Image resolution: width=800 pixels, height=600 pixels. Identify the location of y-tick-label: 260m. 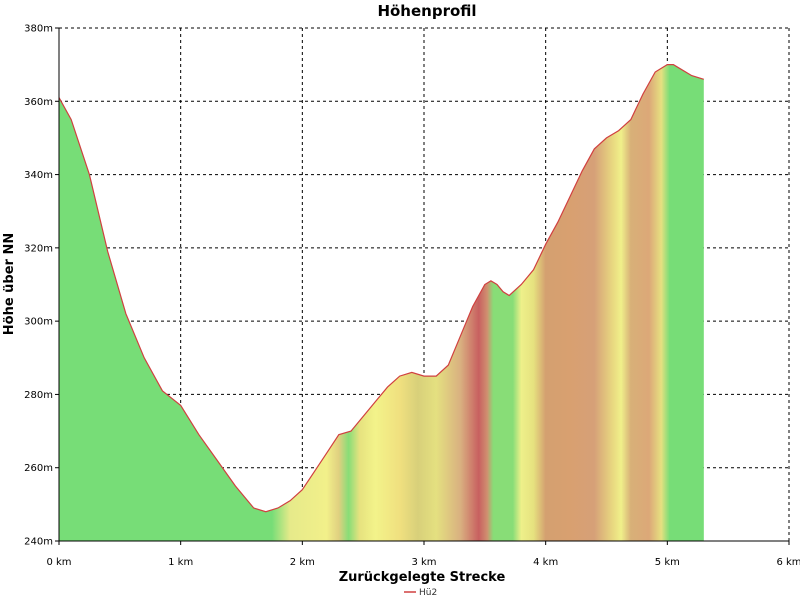
(38, 468).